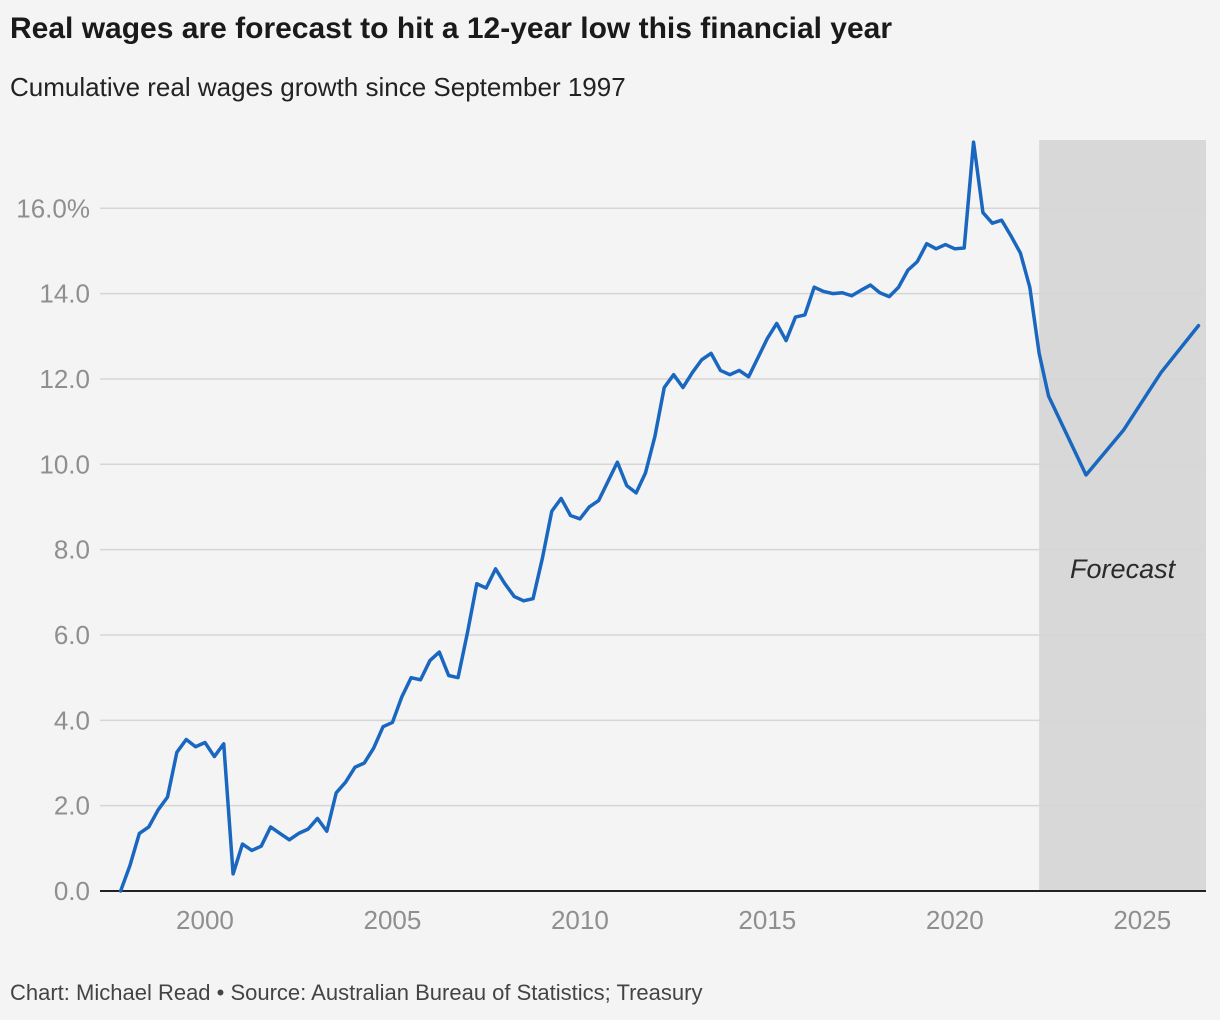 The width and height of the screenshot is (1220, 1020). What do you see at coordinates (393, 920) in the screenshot?
I see `x-tick-label: 2005` at bounding box center [393, 920].